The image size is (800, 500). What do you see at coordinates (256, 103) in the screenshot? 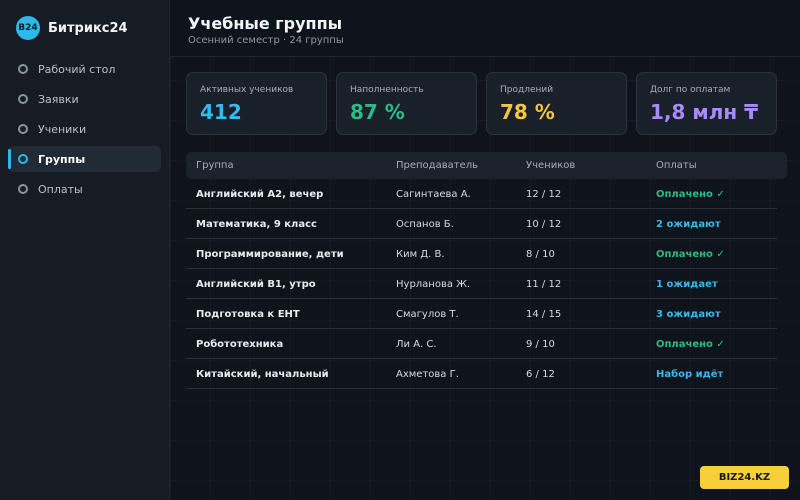
I see `stat-card-active-students: Активных учеников 412` at bounding box center [256, 103].